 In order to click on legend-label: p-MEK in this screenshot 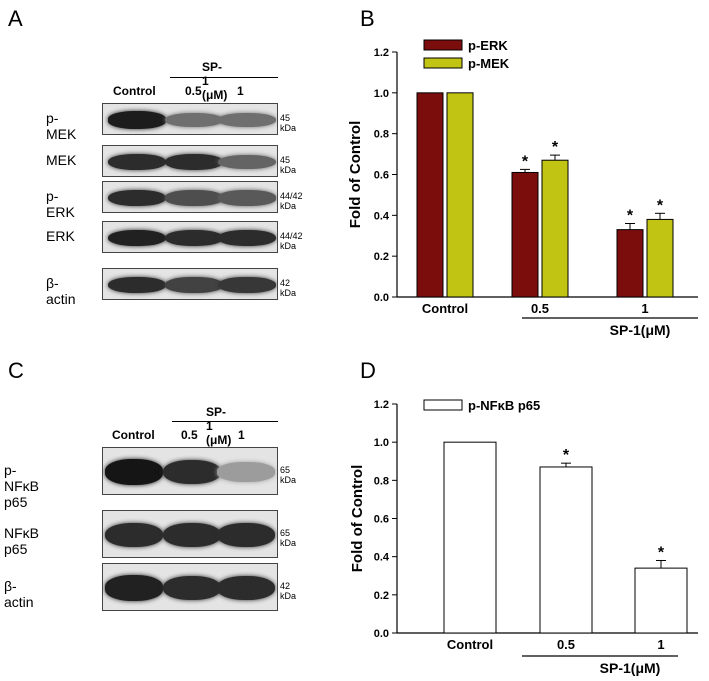, I will do `click(489, 63)`.